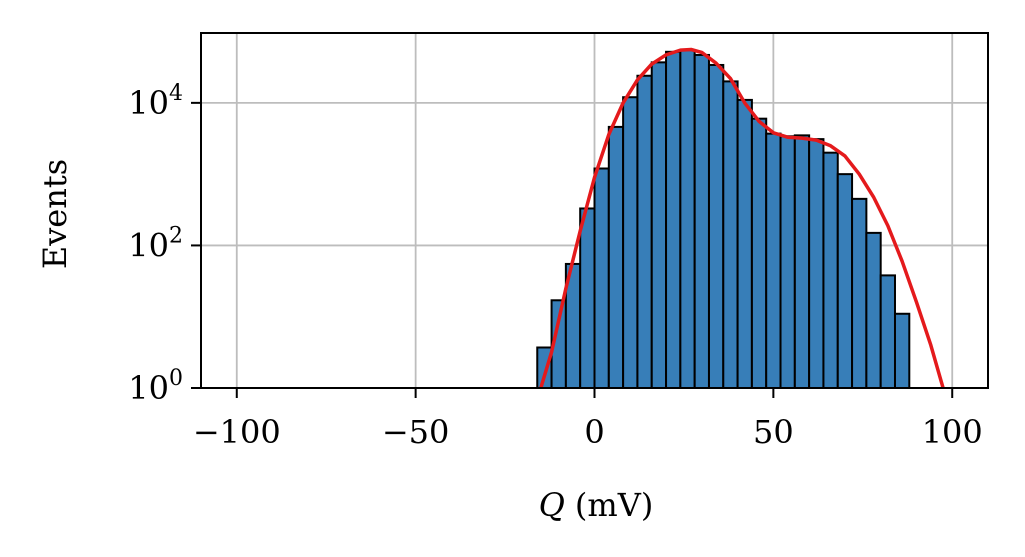 The height and width of the screenshot is (557, 1025). Describe the element at coordinates (237, 432) in the screenshot. I see `x-tick-label: −100` at that location.